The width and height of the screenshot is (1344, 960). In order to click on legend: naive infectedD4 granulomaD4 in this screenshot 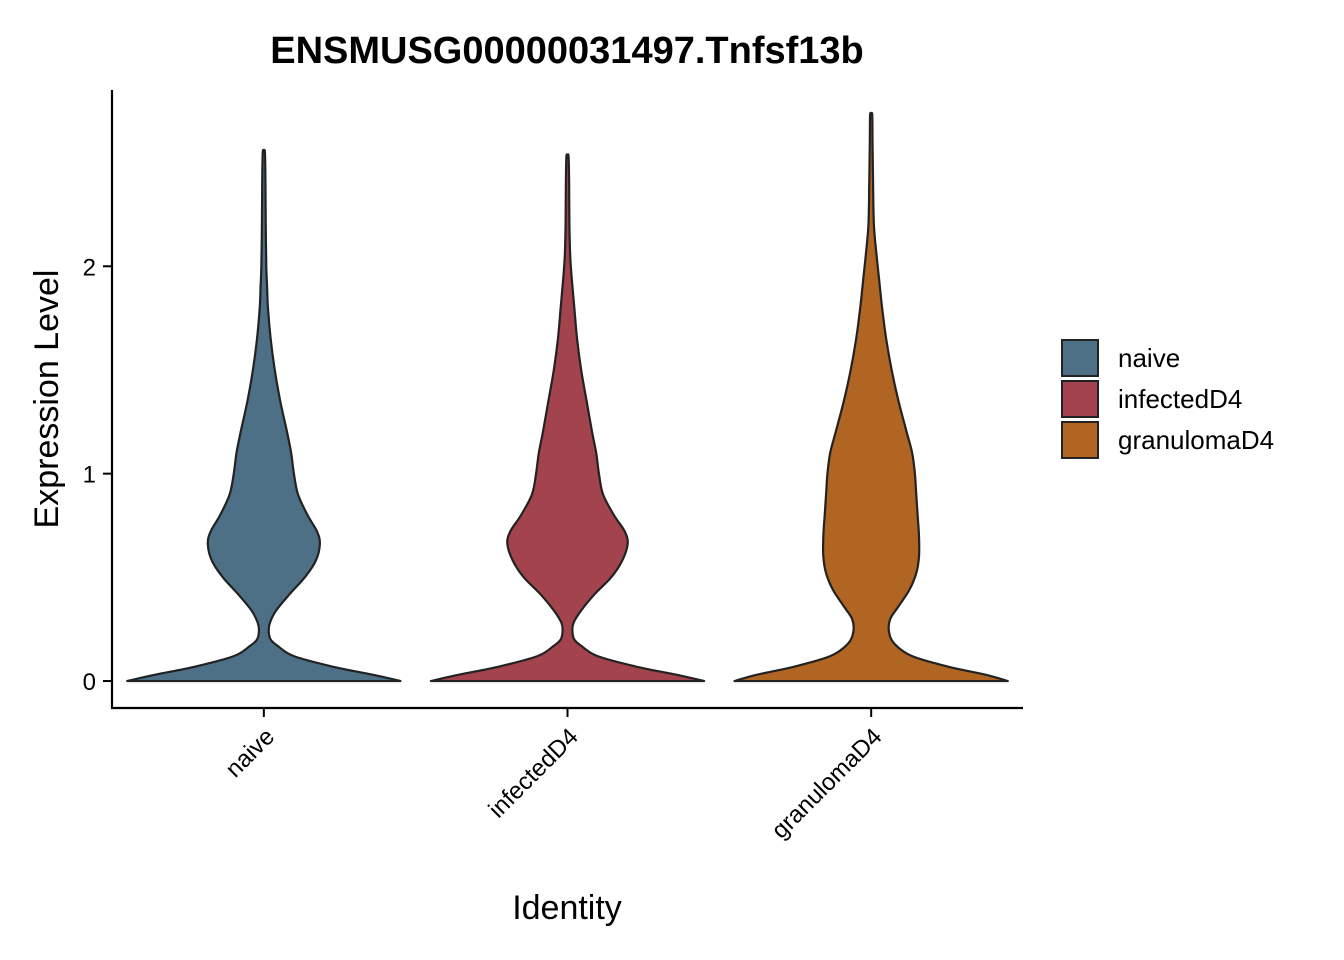, I will do `click(1167, 399)`.